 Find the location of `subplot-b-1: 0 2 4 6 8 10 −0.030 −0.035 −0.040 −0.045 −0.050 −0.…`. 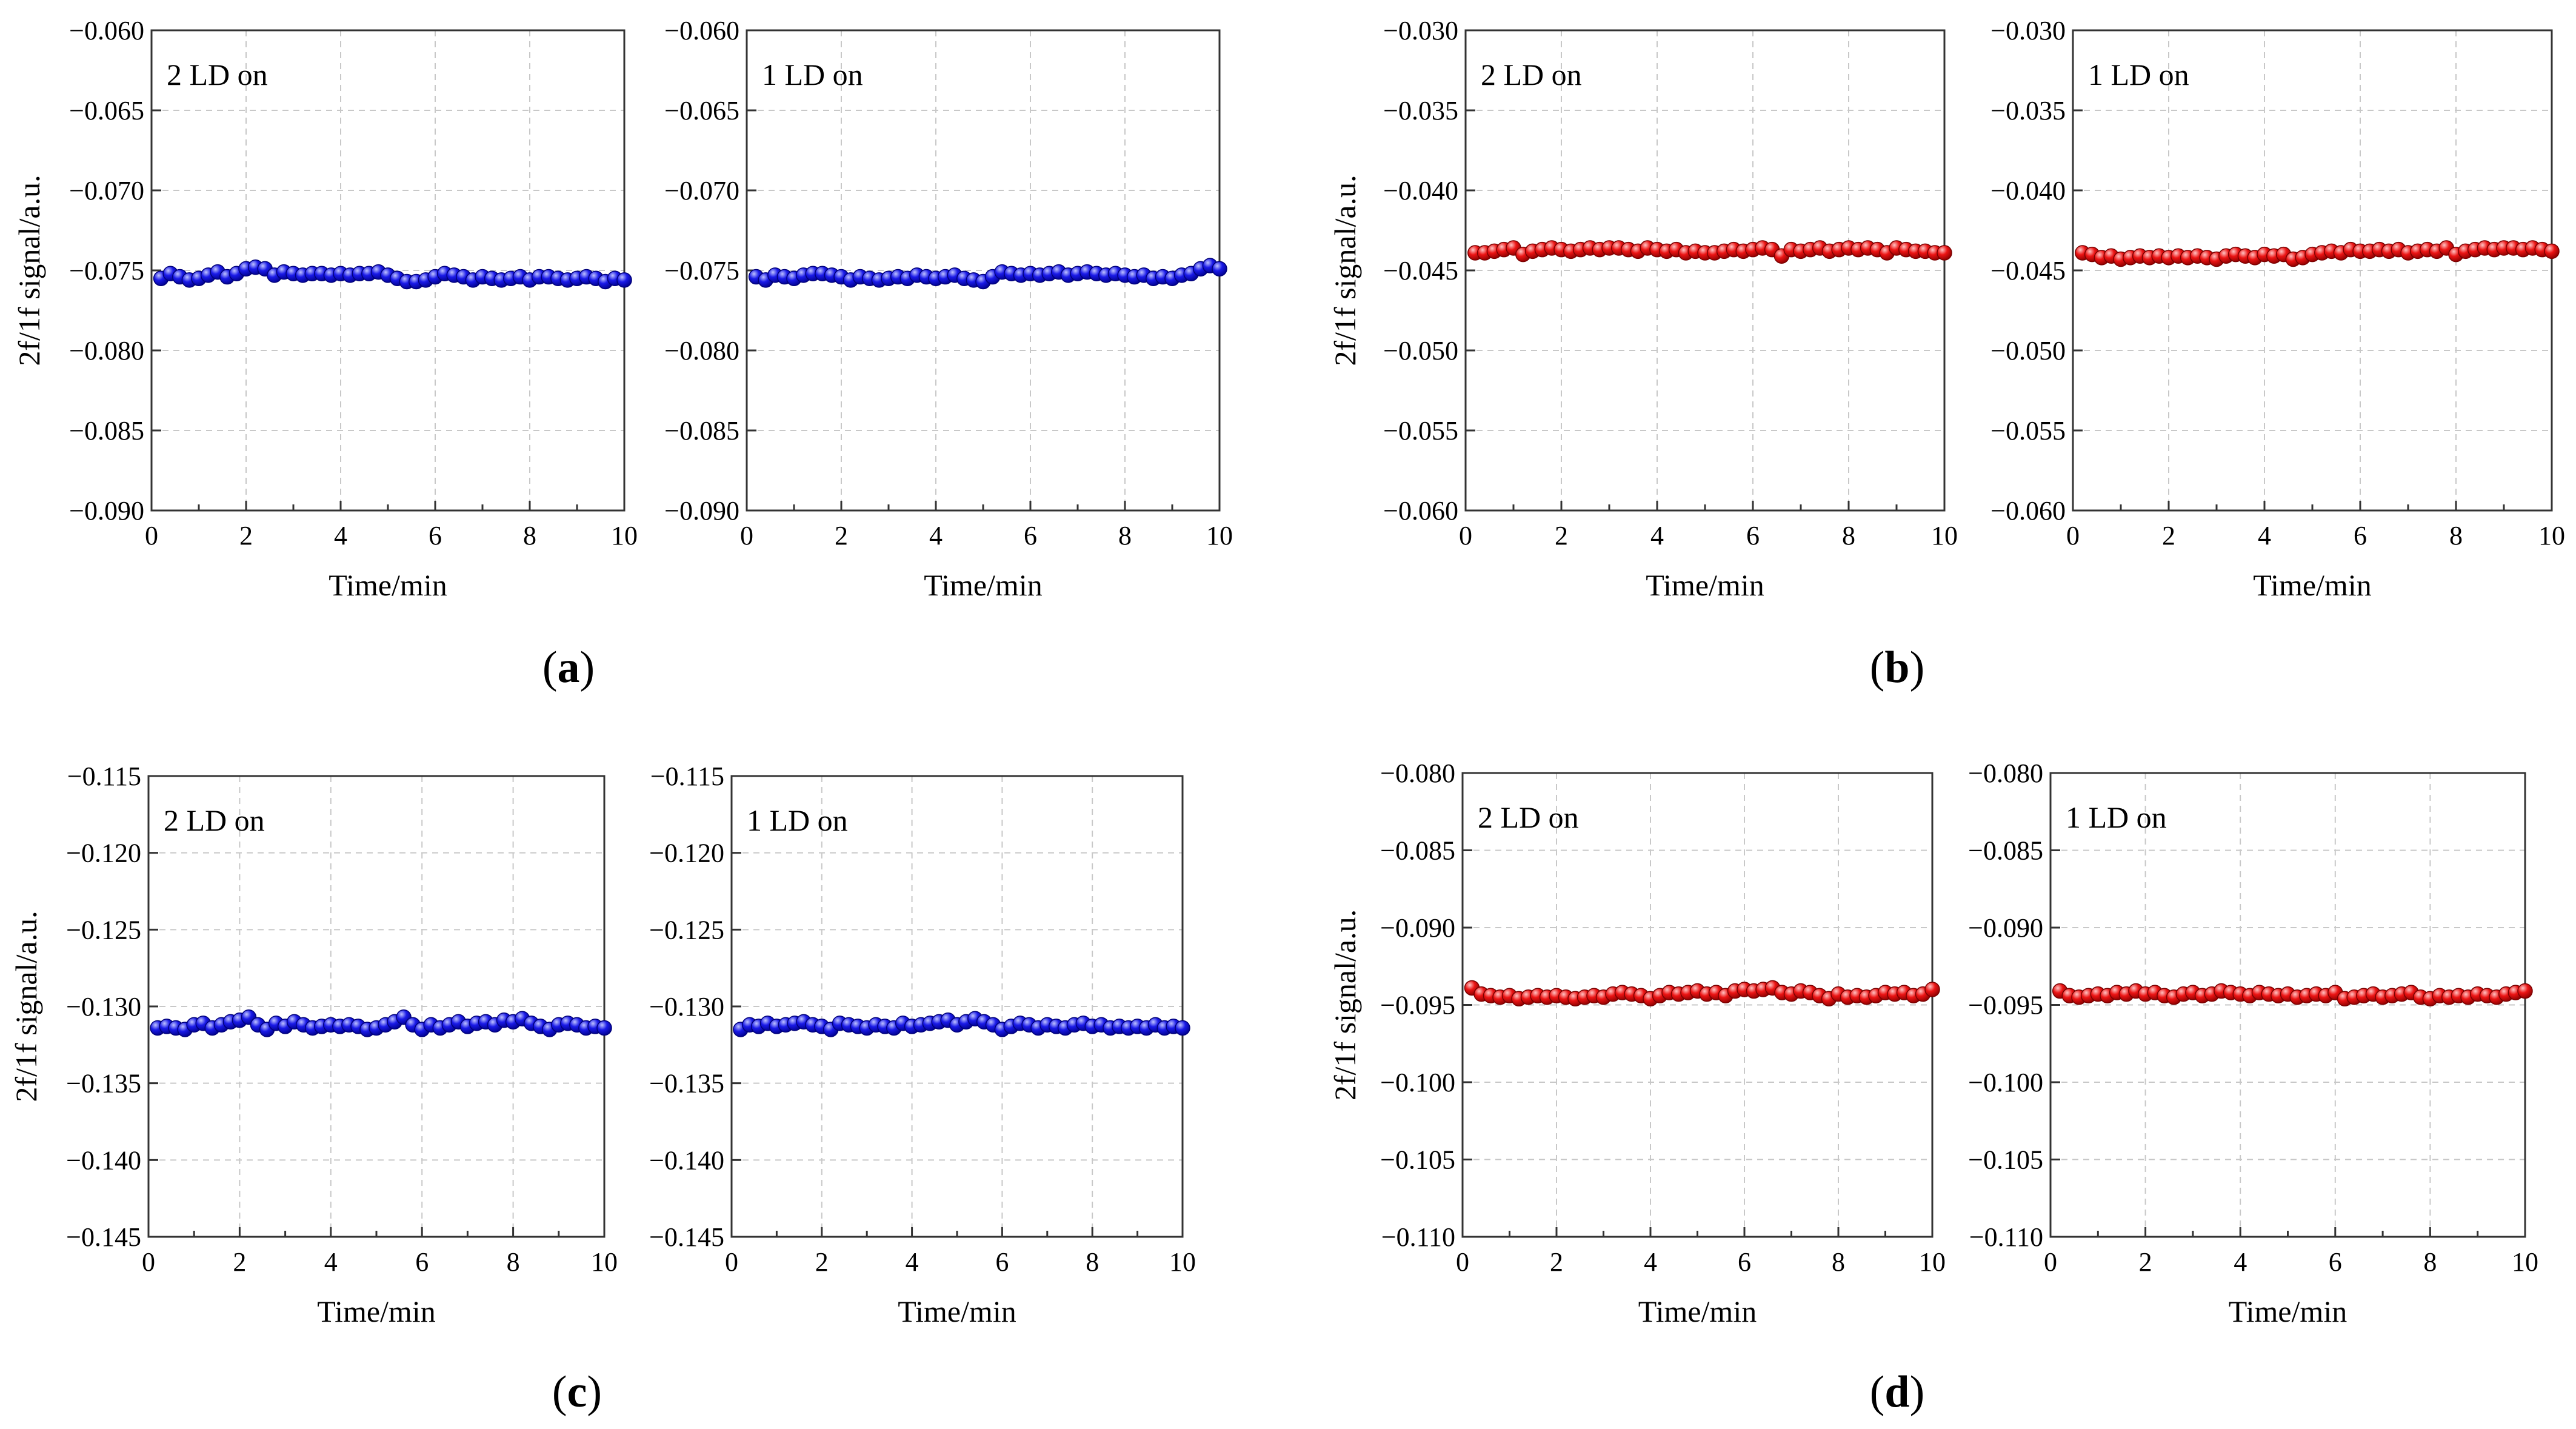

subplot-b-1: 0 2 4 6 8 10 −0.030 −0.035 −0.040 −0.045 −0.050 −0.… is located at coordinates (1643, 309).